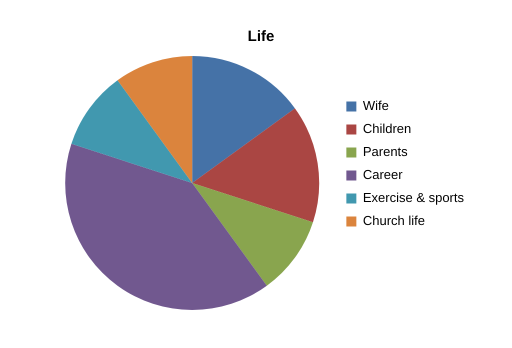 The image size is (512, 348). Describe the element at coordinates (375, 106) in the screenshot. I see `legend-label: Wife` at that location.